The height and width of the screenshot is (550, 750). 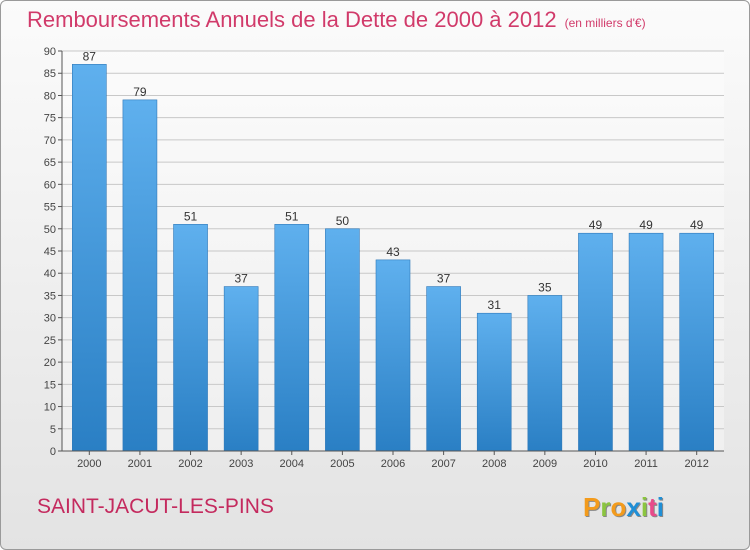 I want to click on logo-letter: t, so click(x=652, y=507).